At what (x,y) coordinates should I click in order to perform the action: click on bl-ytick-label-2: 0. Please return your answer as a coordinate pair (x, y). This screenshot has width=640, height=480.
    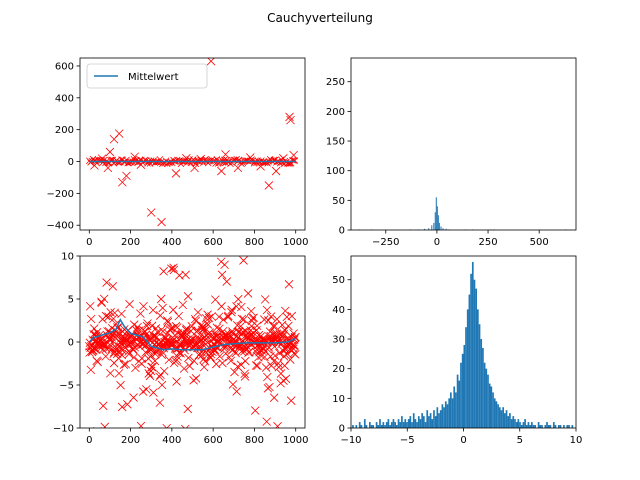
    Looking at the image, I should click on (71, 343).